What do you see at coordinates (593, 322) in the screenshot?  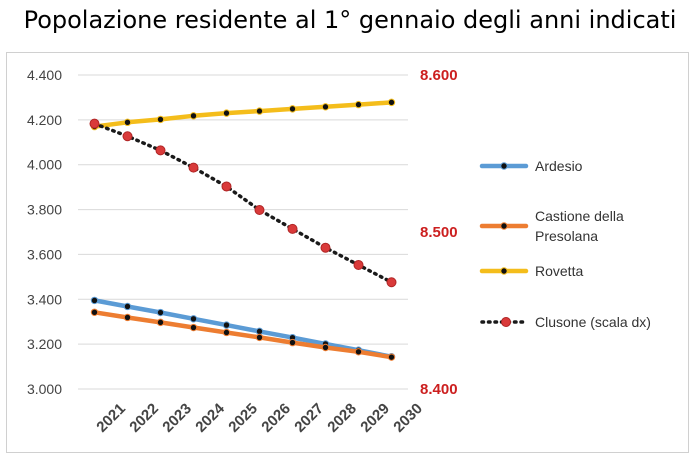 I see `legend-clusone-scala-dx-label: Clusone (scala dx)` at bounding box center [593, 322].